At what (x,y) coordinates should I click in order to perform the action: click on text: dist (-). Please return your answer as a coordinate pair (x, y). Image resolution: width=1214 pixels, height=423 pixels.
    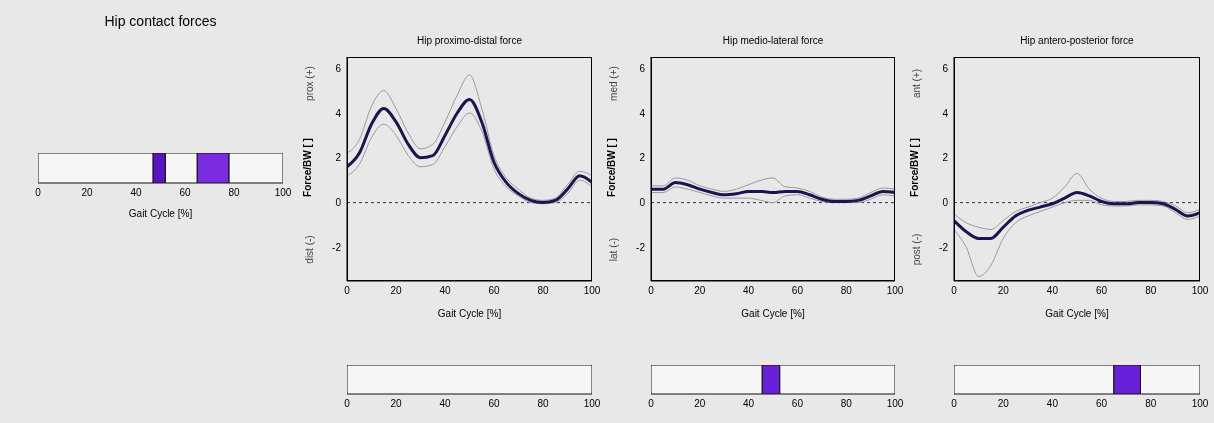
    Looking at the image, I should click on (309, 250).